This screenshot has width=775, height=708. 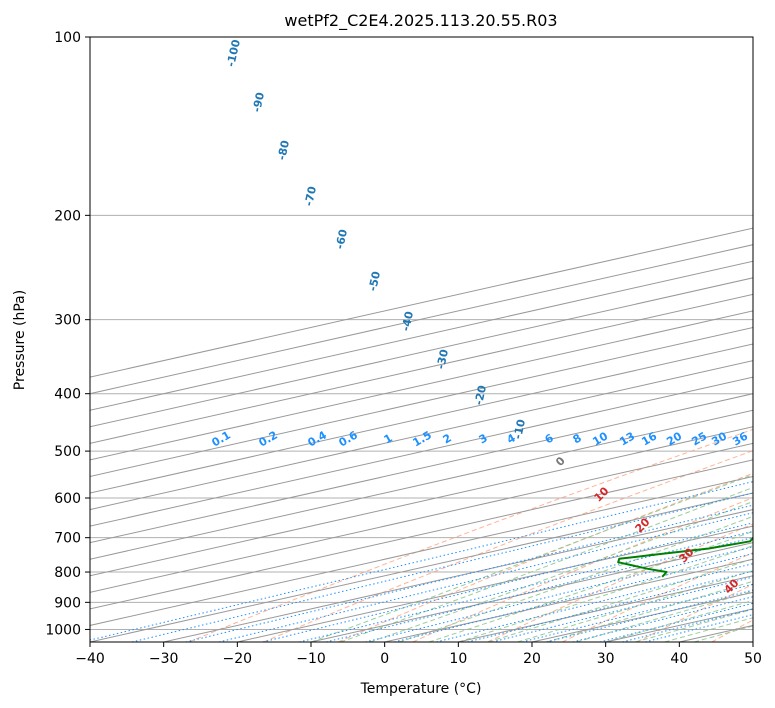 I want to click on x-tick-label: 40, so click(x=679, y=659).